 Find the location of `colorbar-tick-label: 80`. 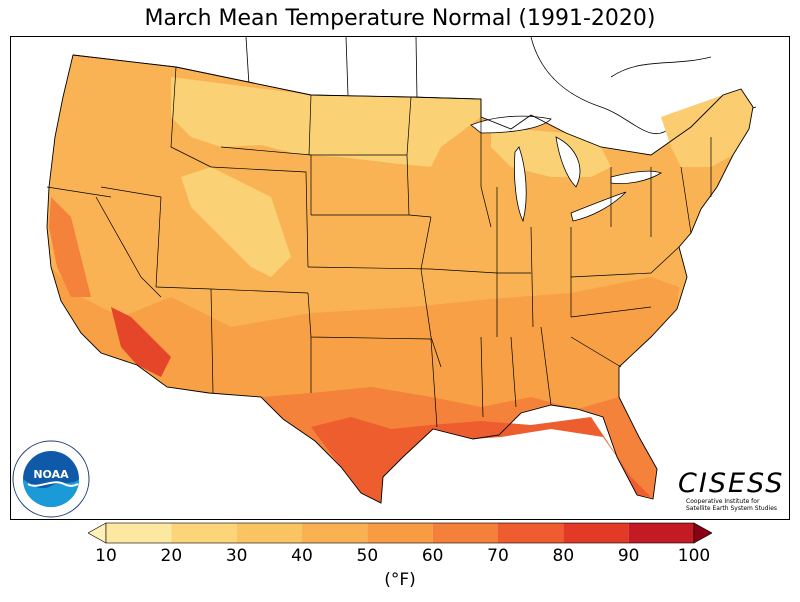

colorbar-tick-label: 80 is located at coordinates (563, 556).